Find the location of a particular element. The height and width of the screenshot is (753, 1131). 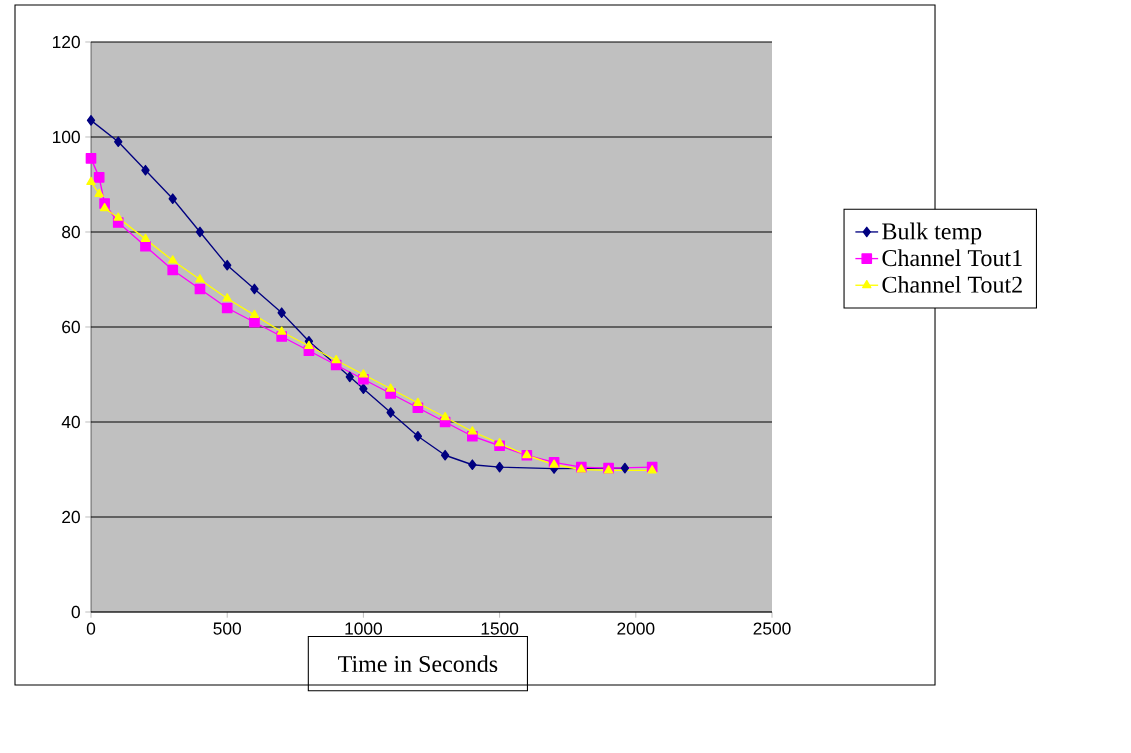

y-tick-label: 120 is located at coordinates (66, 42).